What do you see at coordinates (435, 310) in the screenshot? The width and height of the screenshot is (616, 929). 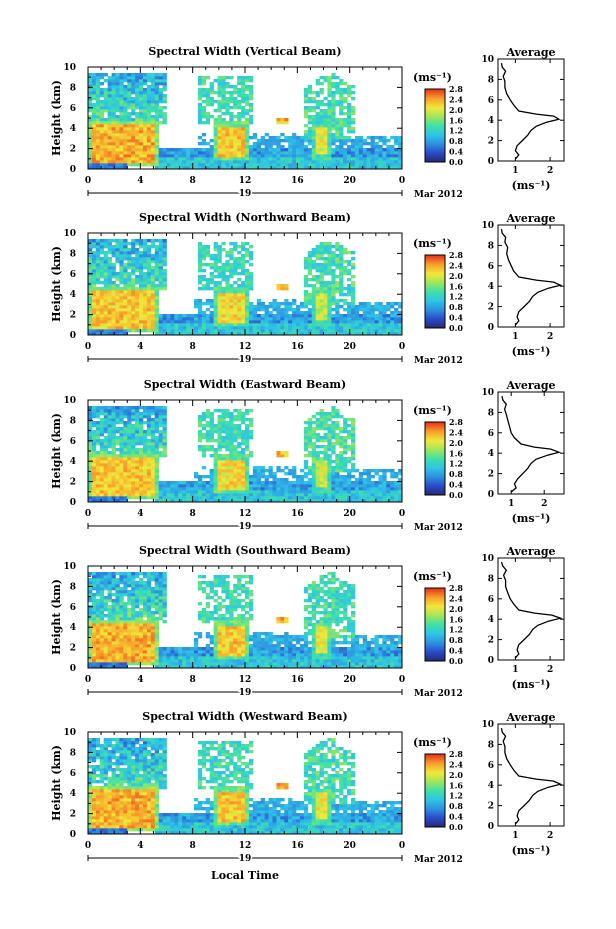 I see `colorbar-swatch` at bounding box center [435, 310].